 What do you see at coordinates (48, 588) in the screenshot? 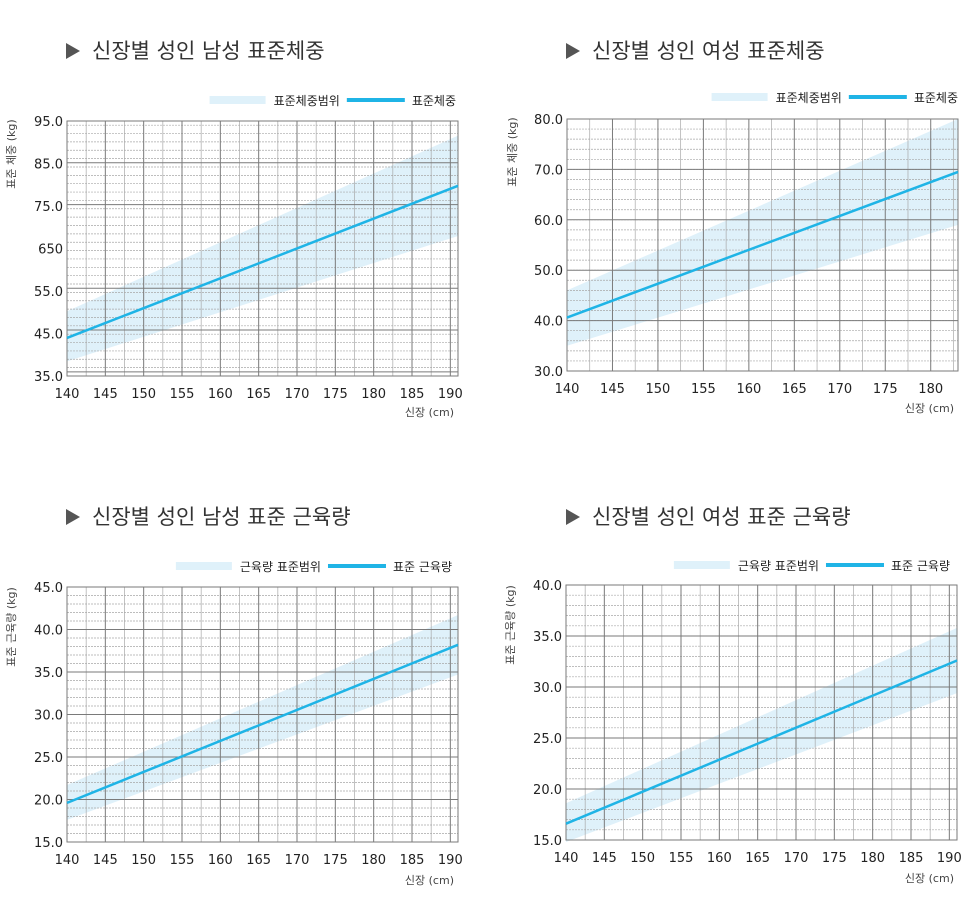
I see `y-tick-label: 45.0` at bounding box center [48, 588].